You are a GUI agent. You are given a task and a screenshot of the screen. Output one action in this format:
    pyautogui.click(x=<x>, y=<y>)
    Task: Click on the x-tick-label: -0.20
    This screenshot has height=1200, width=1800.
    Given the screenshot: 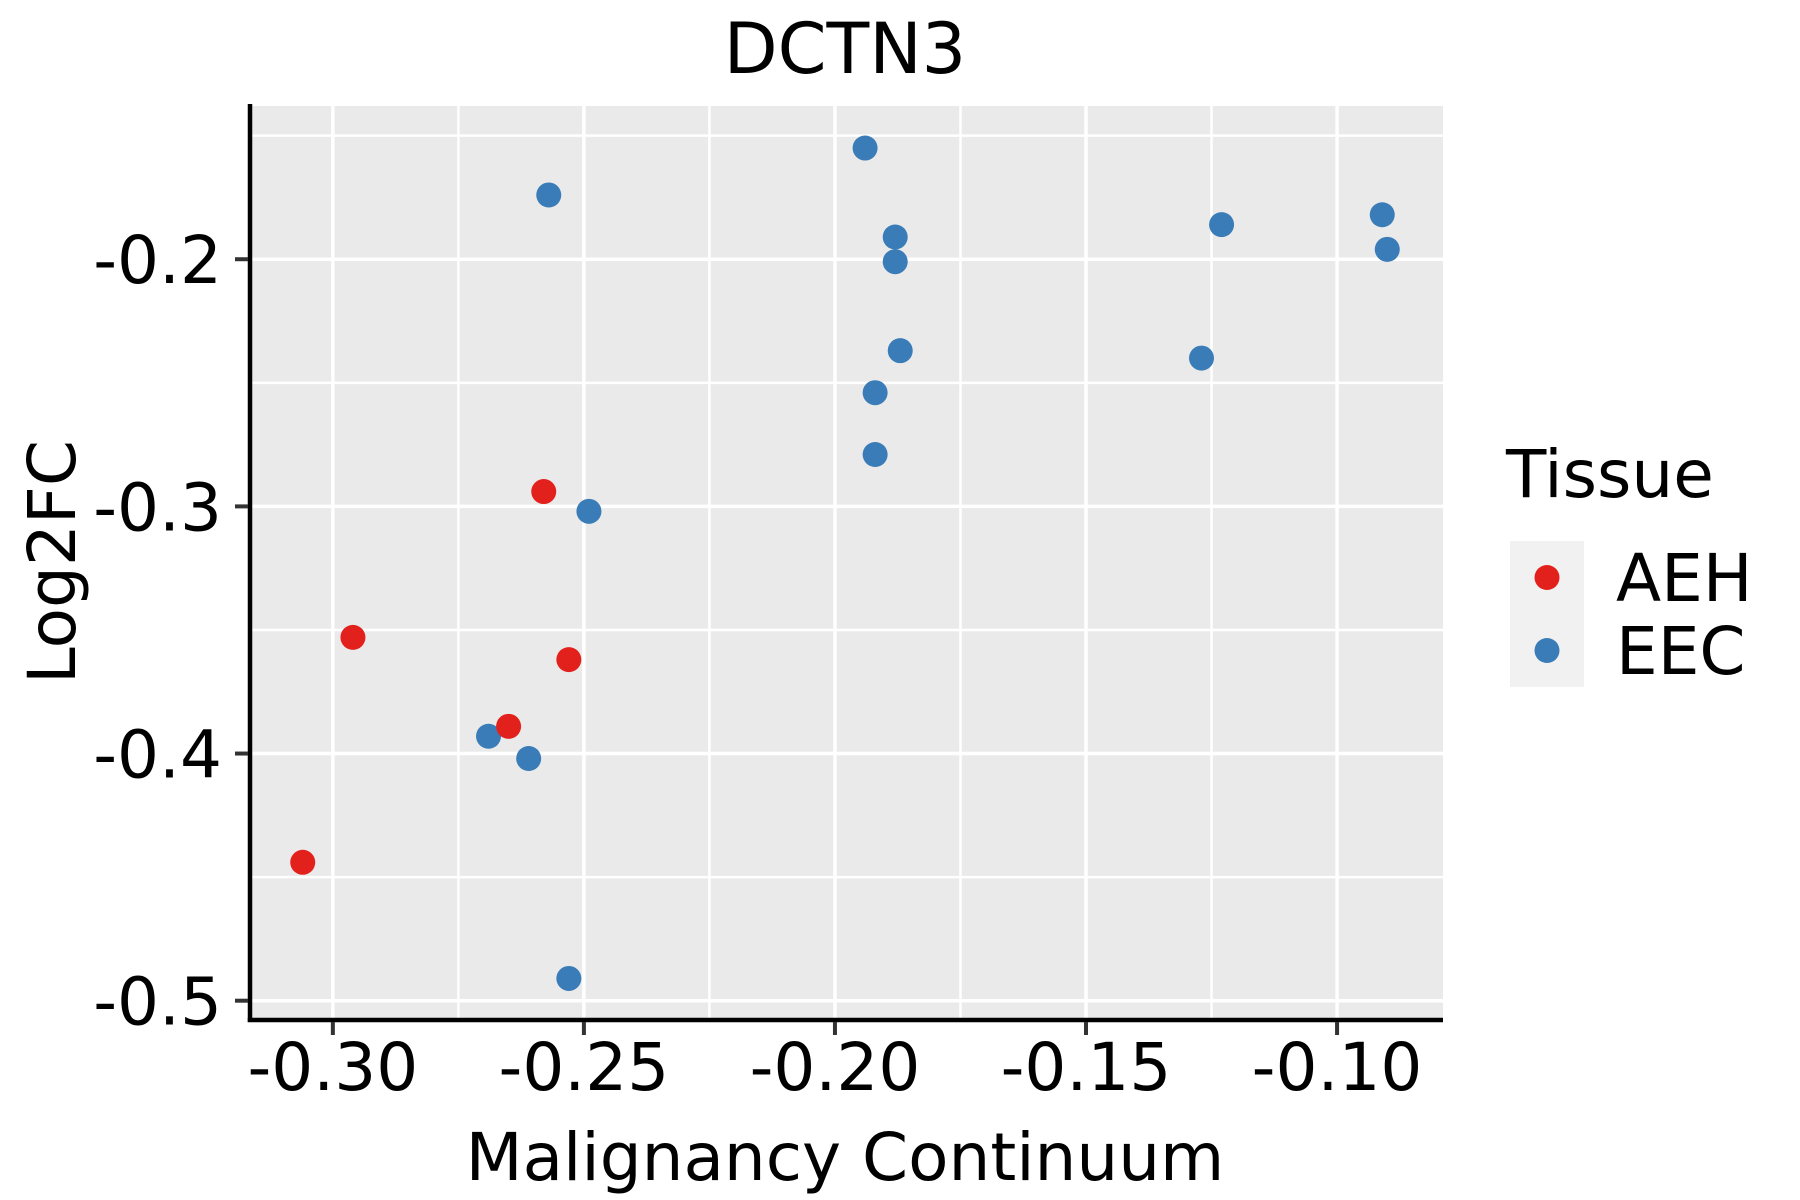 What is the action you would take?
    pyautogui.click(x=835, y=1067)
    